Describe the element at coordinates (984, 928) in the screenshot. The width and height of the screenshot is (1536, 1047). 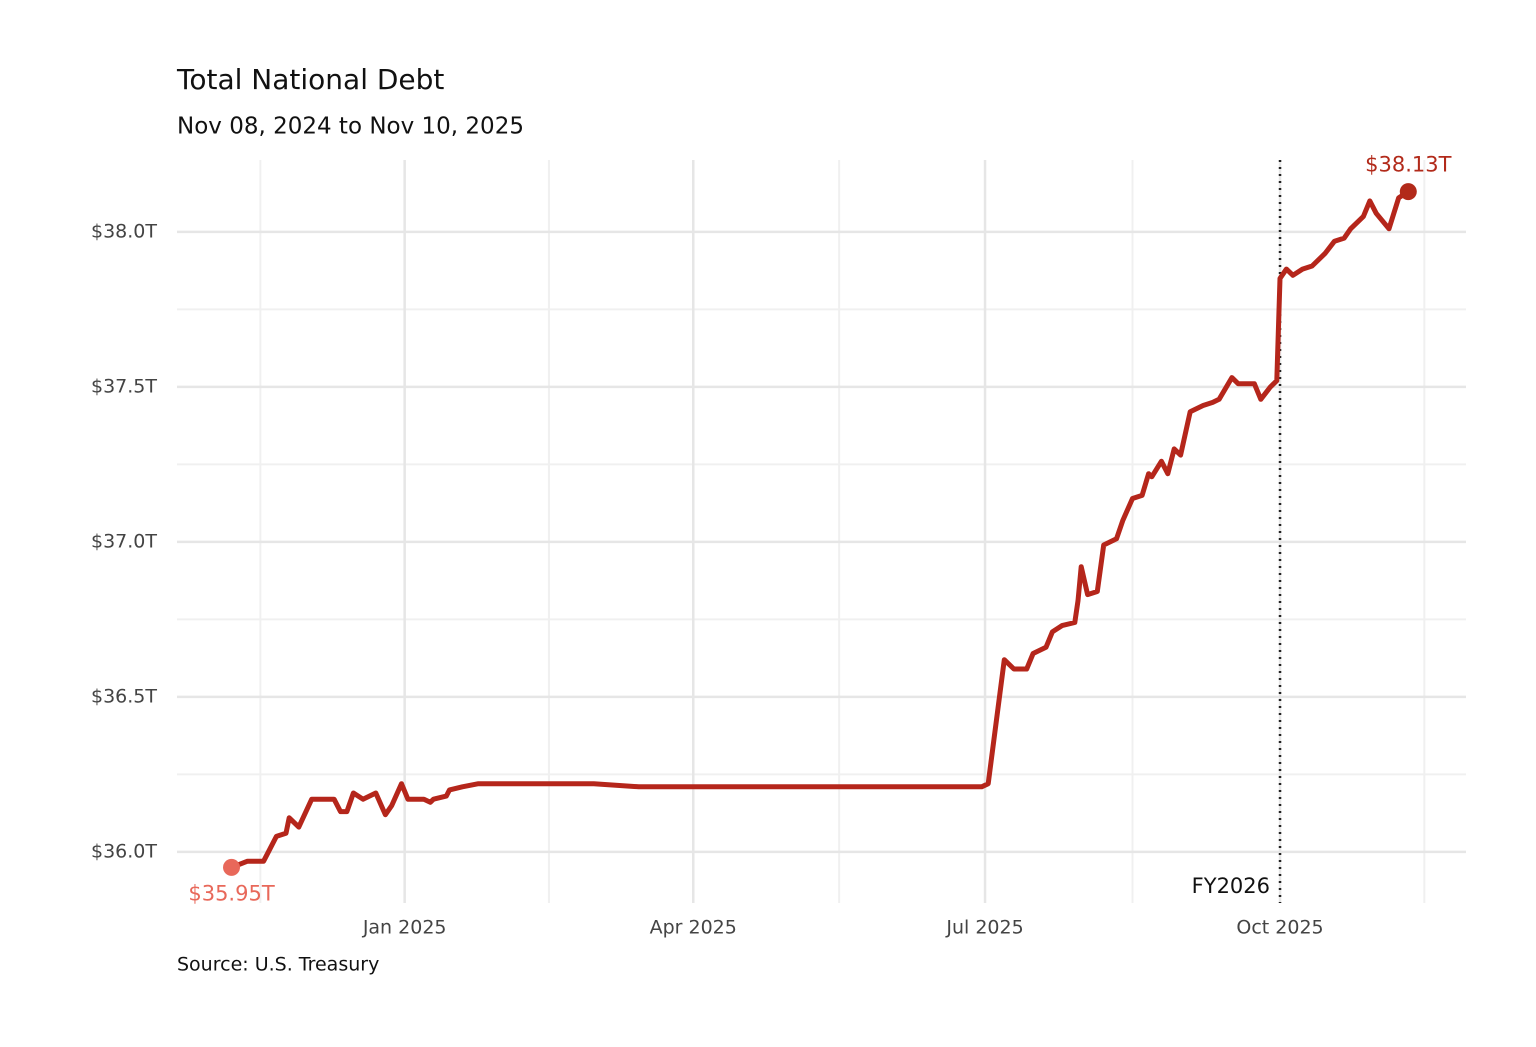
I see `x-tick-label: Jul 2025` at that location.